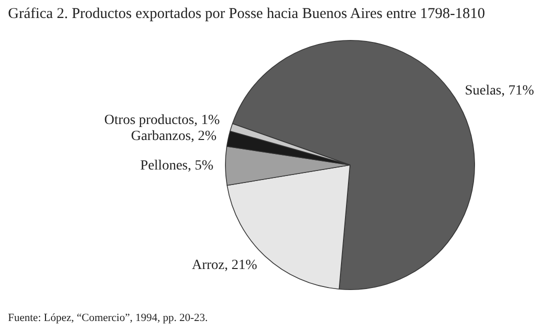  Describe the element at coordinates (108, 318) in the screenshot. I see `source-note: Fuente: López, “Comercio”, 1994, pp. 20-23.` at that location.